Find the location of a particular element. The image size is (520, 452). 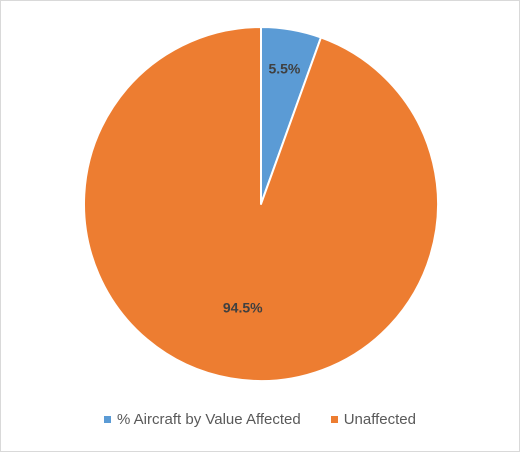

legend-item-affected: % Aircraft by Value Affected is located at coordinates (202, 419).